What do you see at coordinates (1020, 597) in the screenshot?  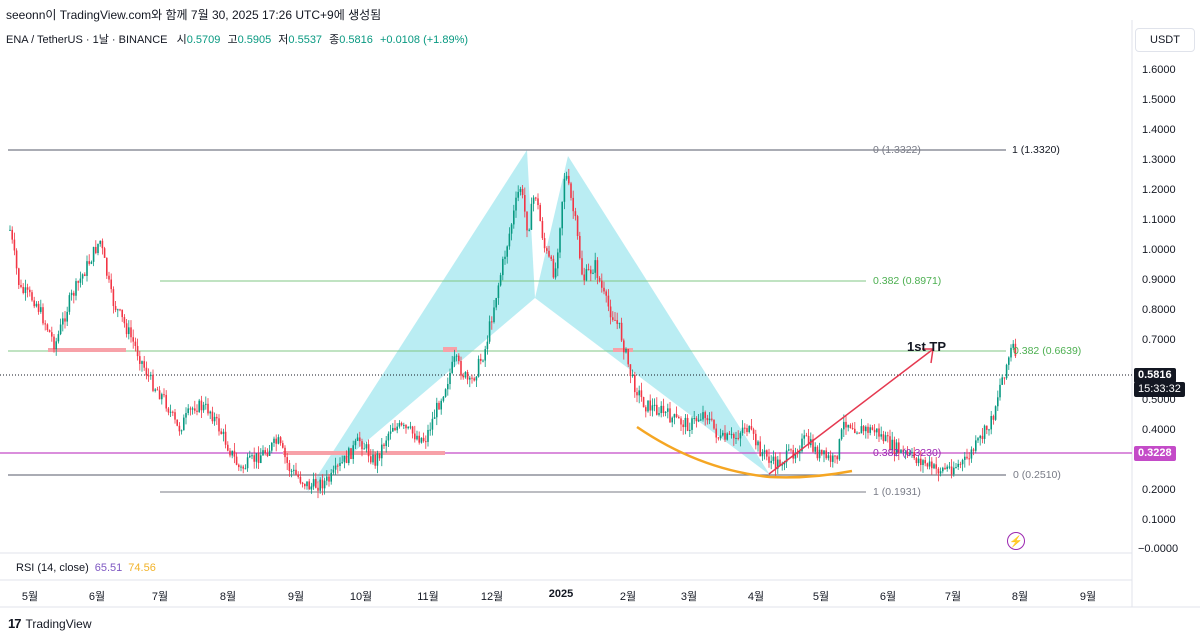 I see `x-tick: 8월` at bounding box center [1020, 597].